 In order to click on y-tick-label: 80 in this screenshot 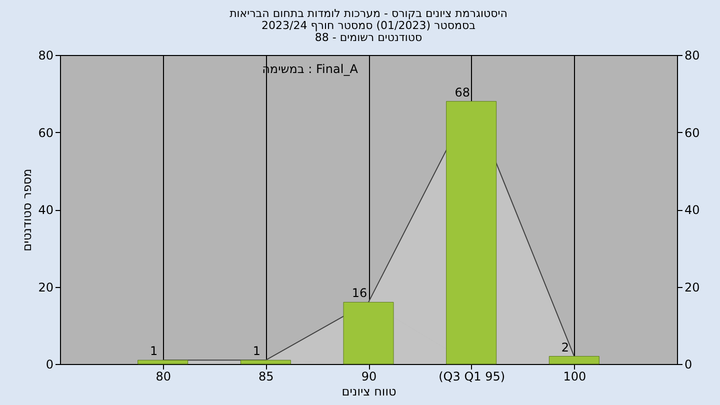, I will do `click(46, 55)`.